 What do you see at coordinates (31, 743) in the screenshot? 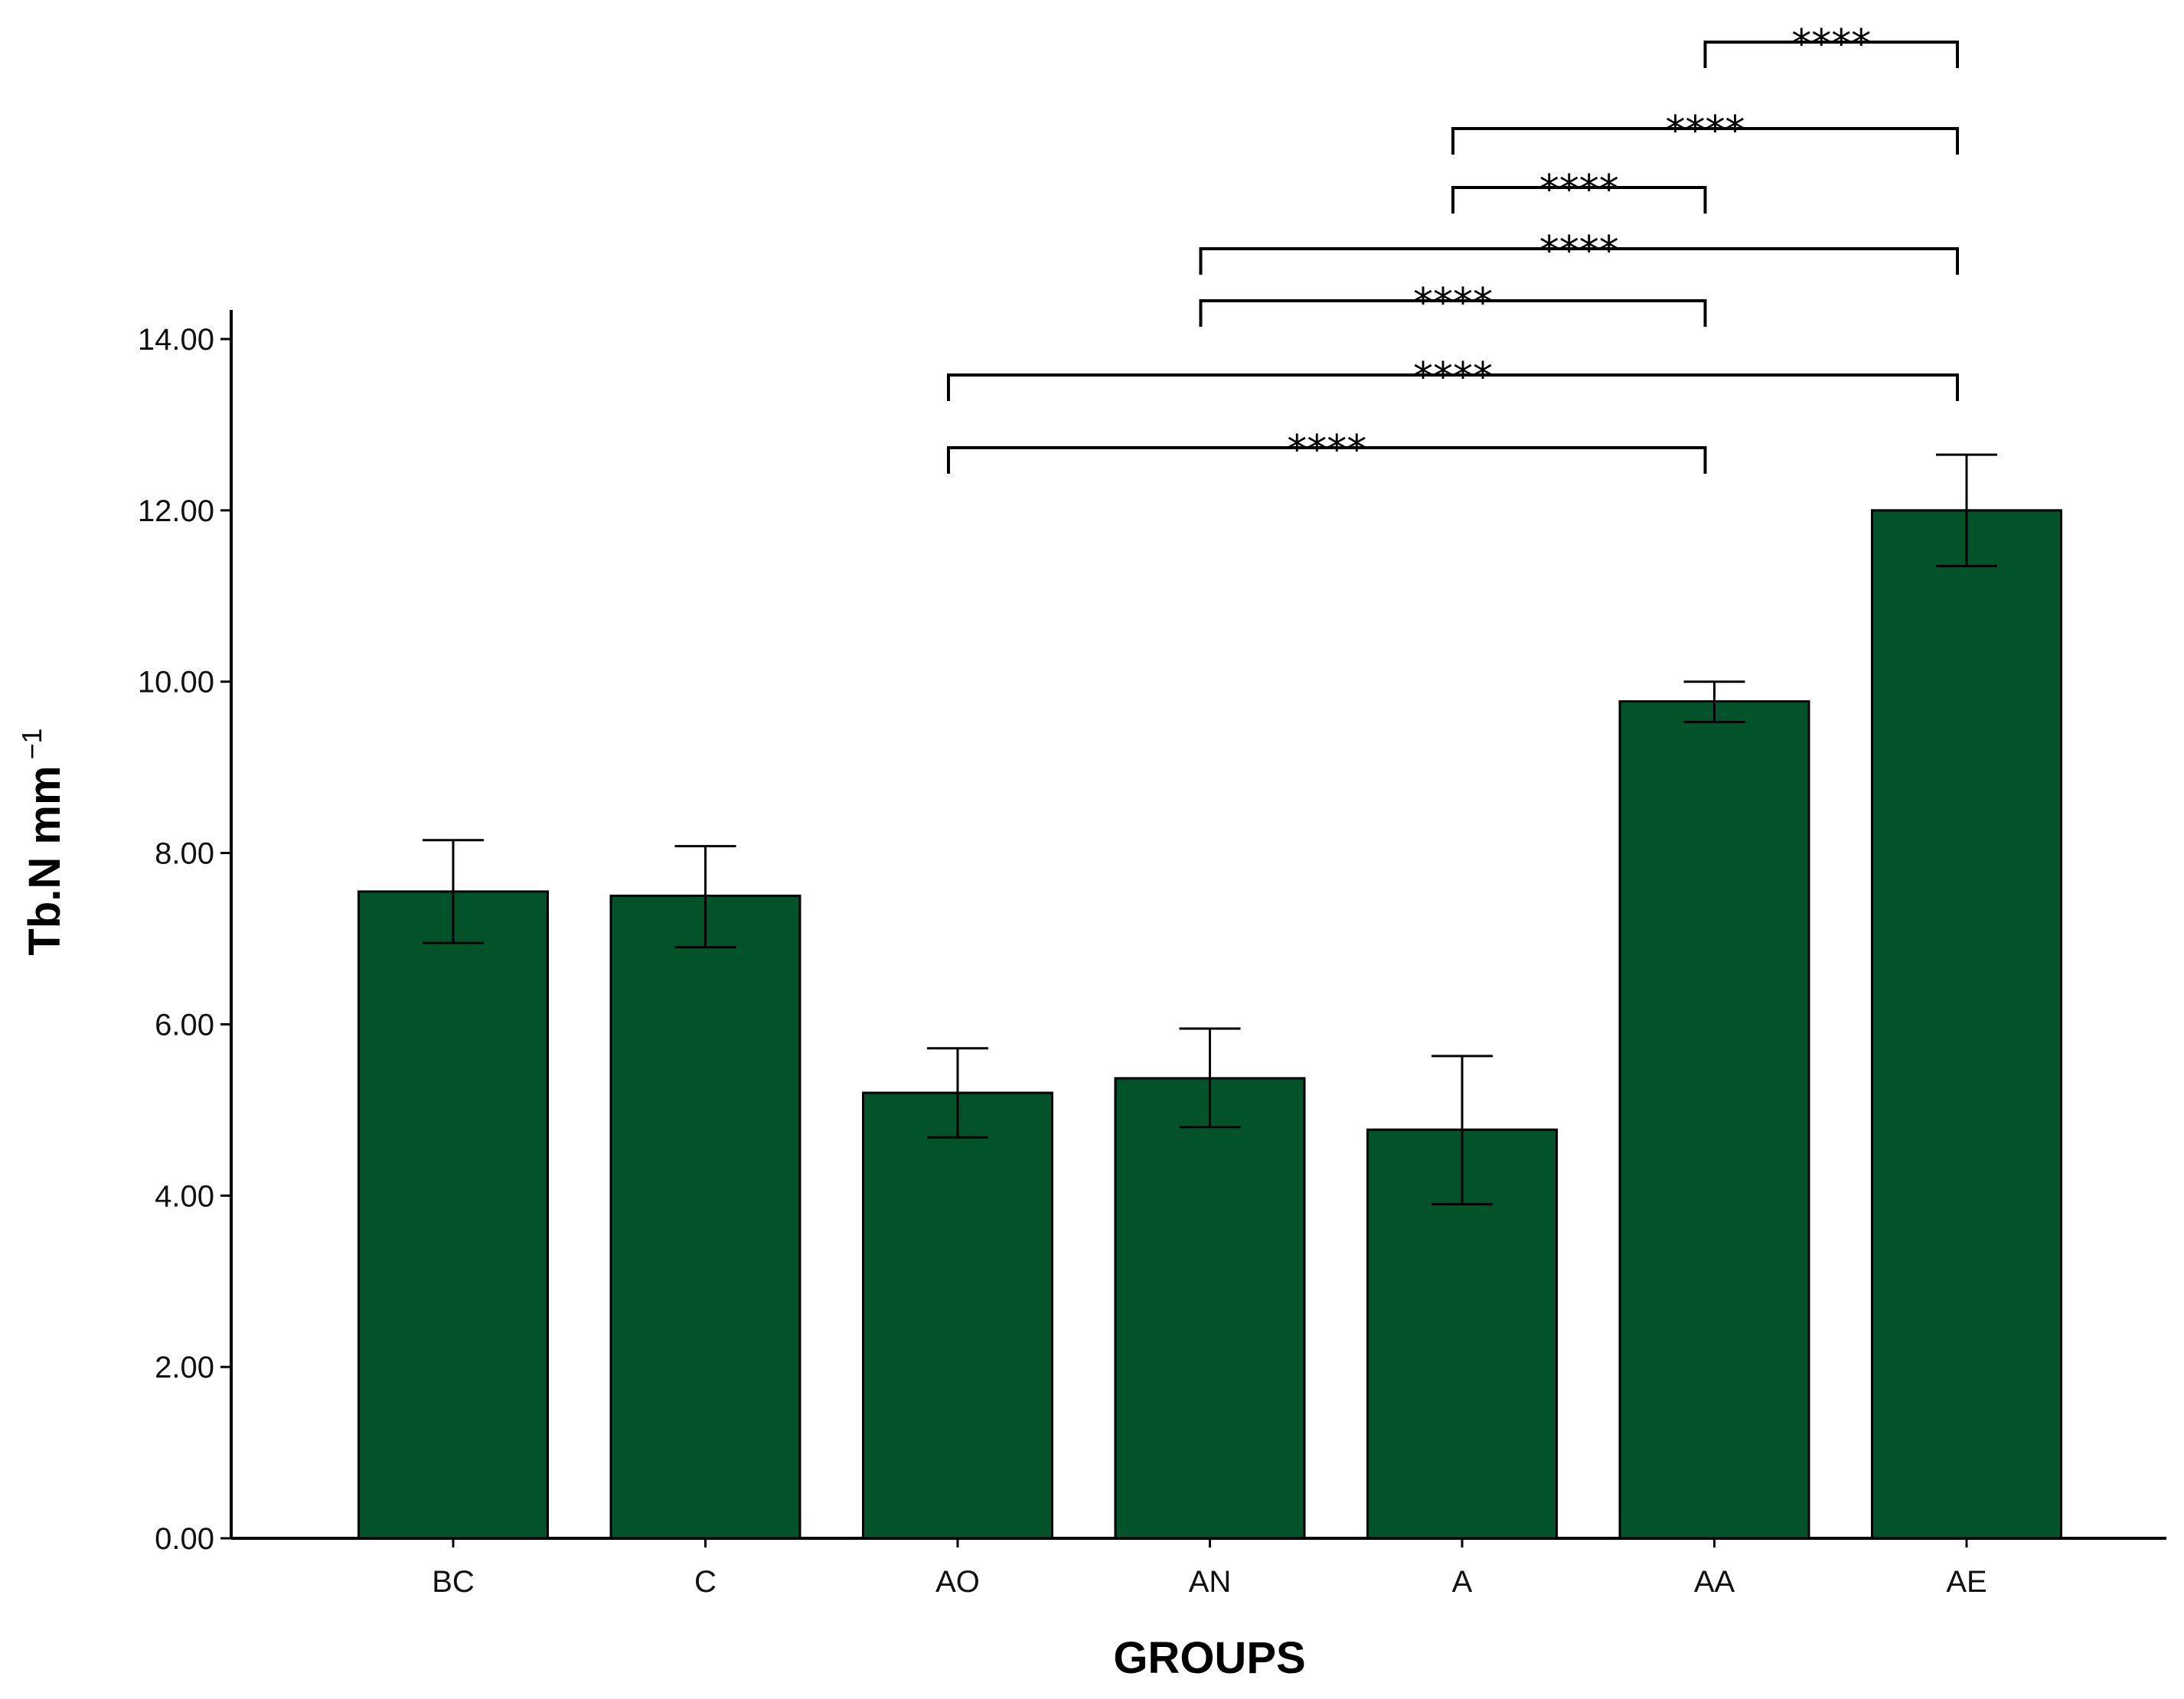
I see `y-axis-title-superscript: −1` at bounding box center [31, 743].